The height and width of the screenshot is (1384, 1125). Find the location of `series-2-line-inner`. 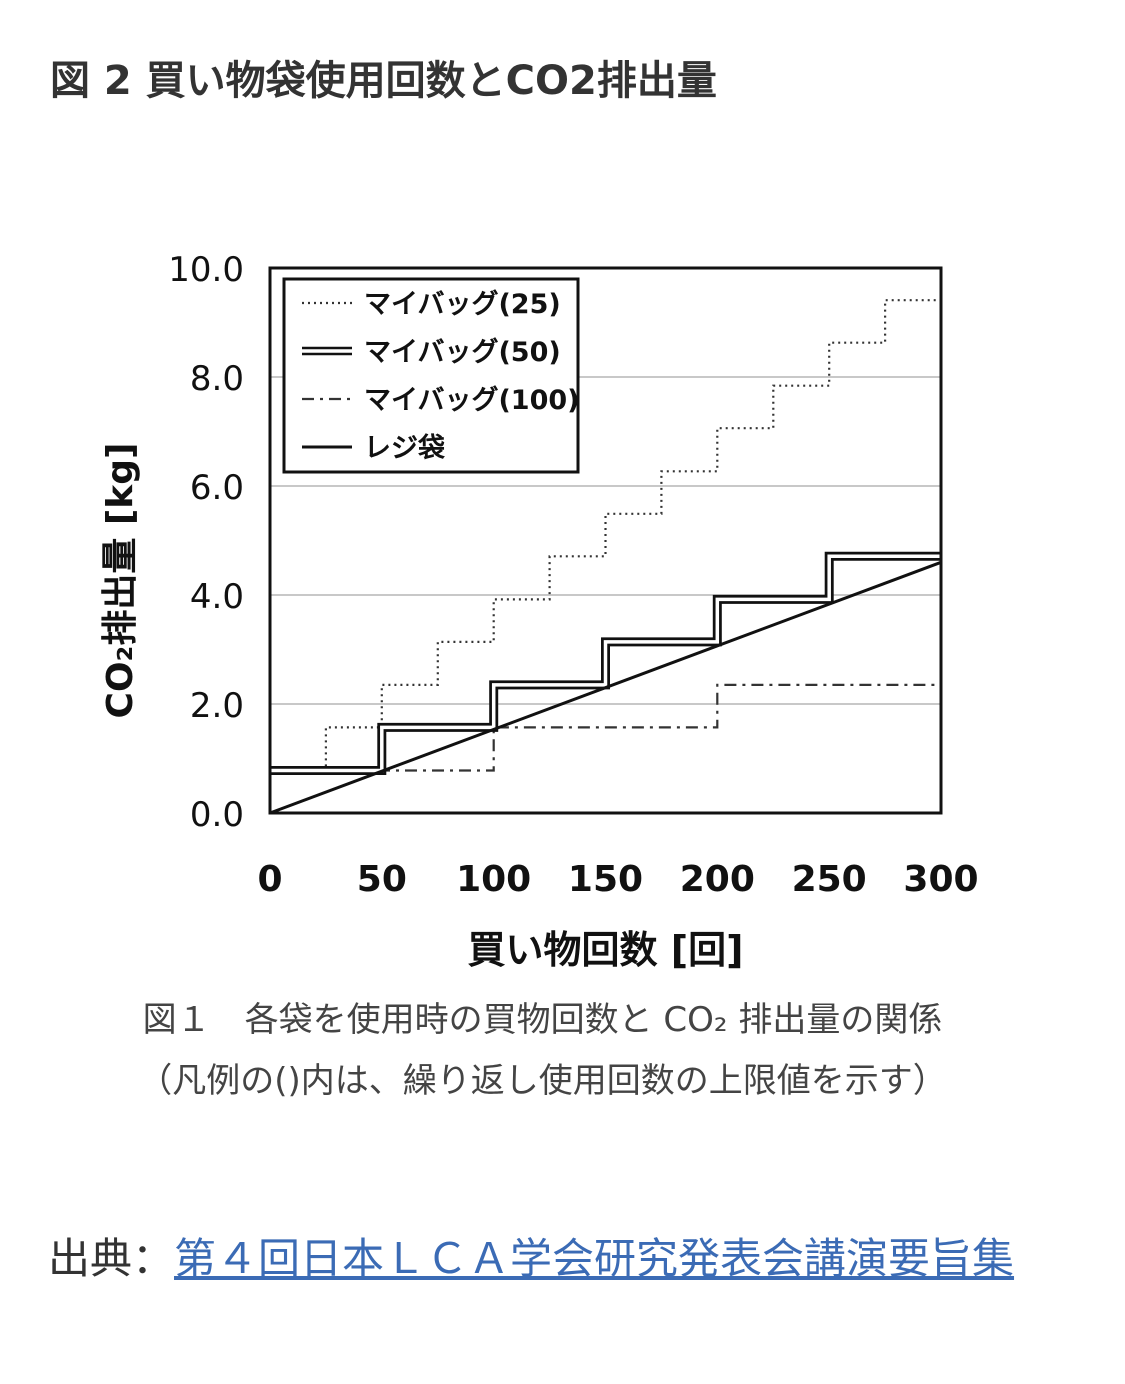

series-2-line-inner is located at coordinates (605, 663).